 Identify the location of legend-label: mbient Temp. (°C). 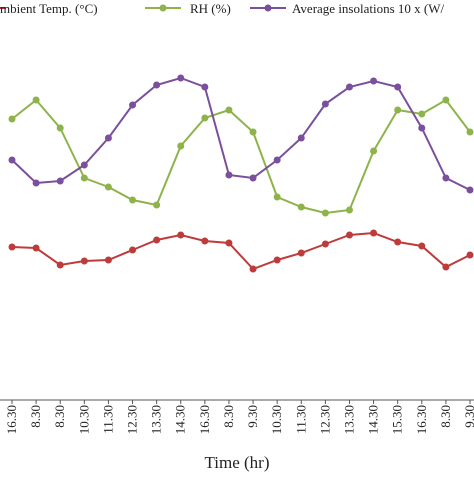
(49, 8).